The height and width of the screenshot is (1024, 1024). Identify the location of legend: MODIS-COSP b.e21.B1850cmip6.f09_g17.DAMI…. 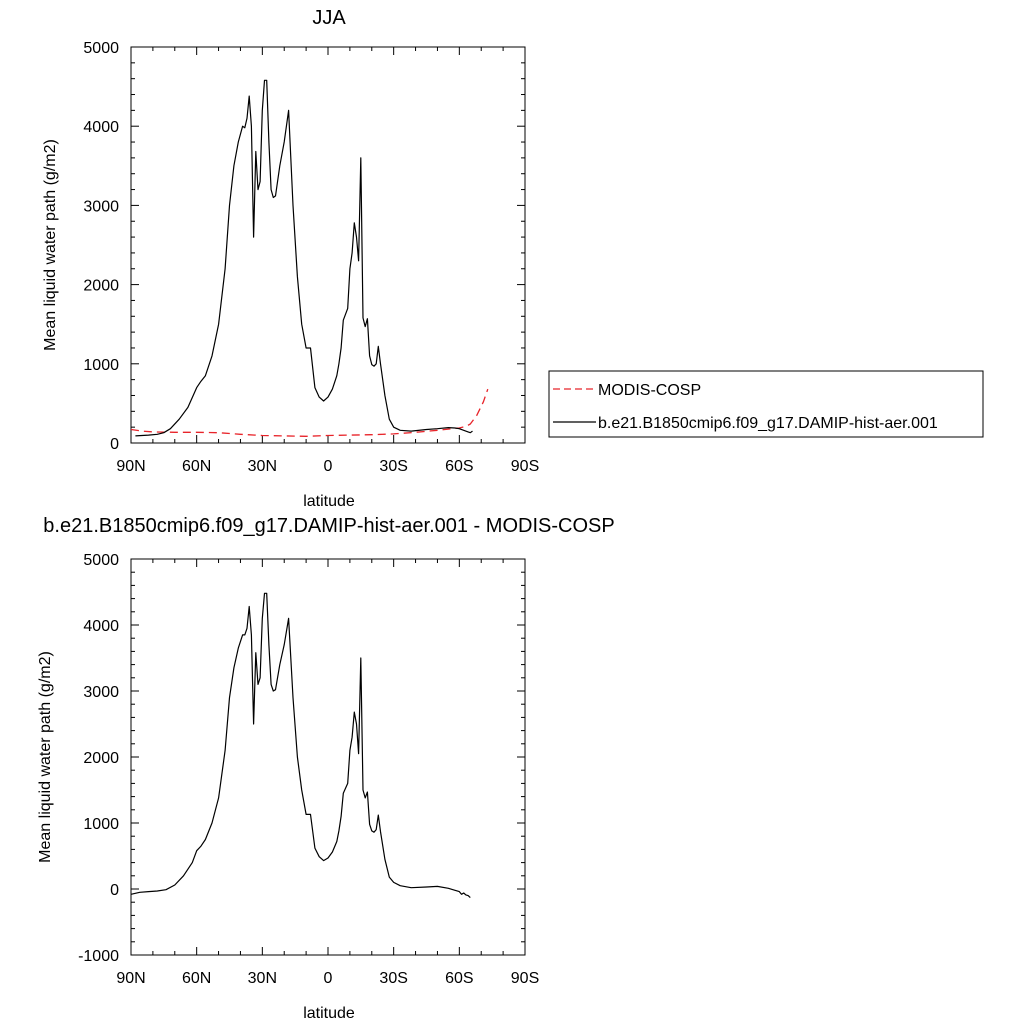
(766, 404).